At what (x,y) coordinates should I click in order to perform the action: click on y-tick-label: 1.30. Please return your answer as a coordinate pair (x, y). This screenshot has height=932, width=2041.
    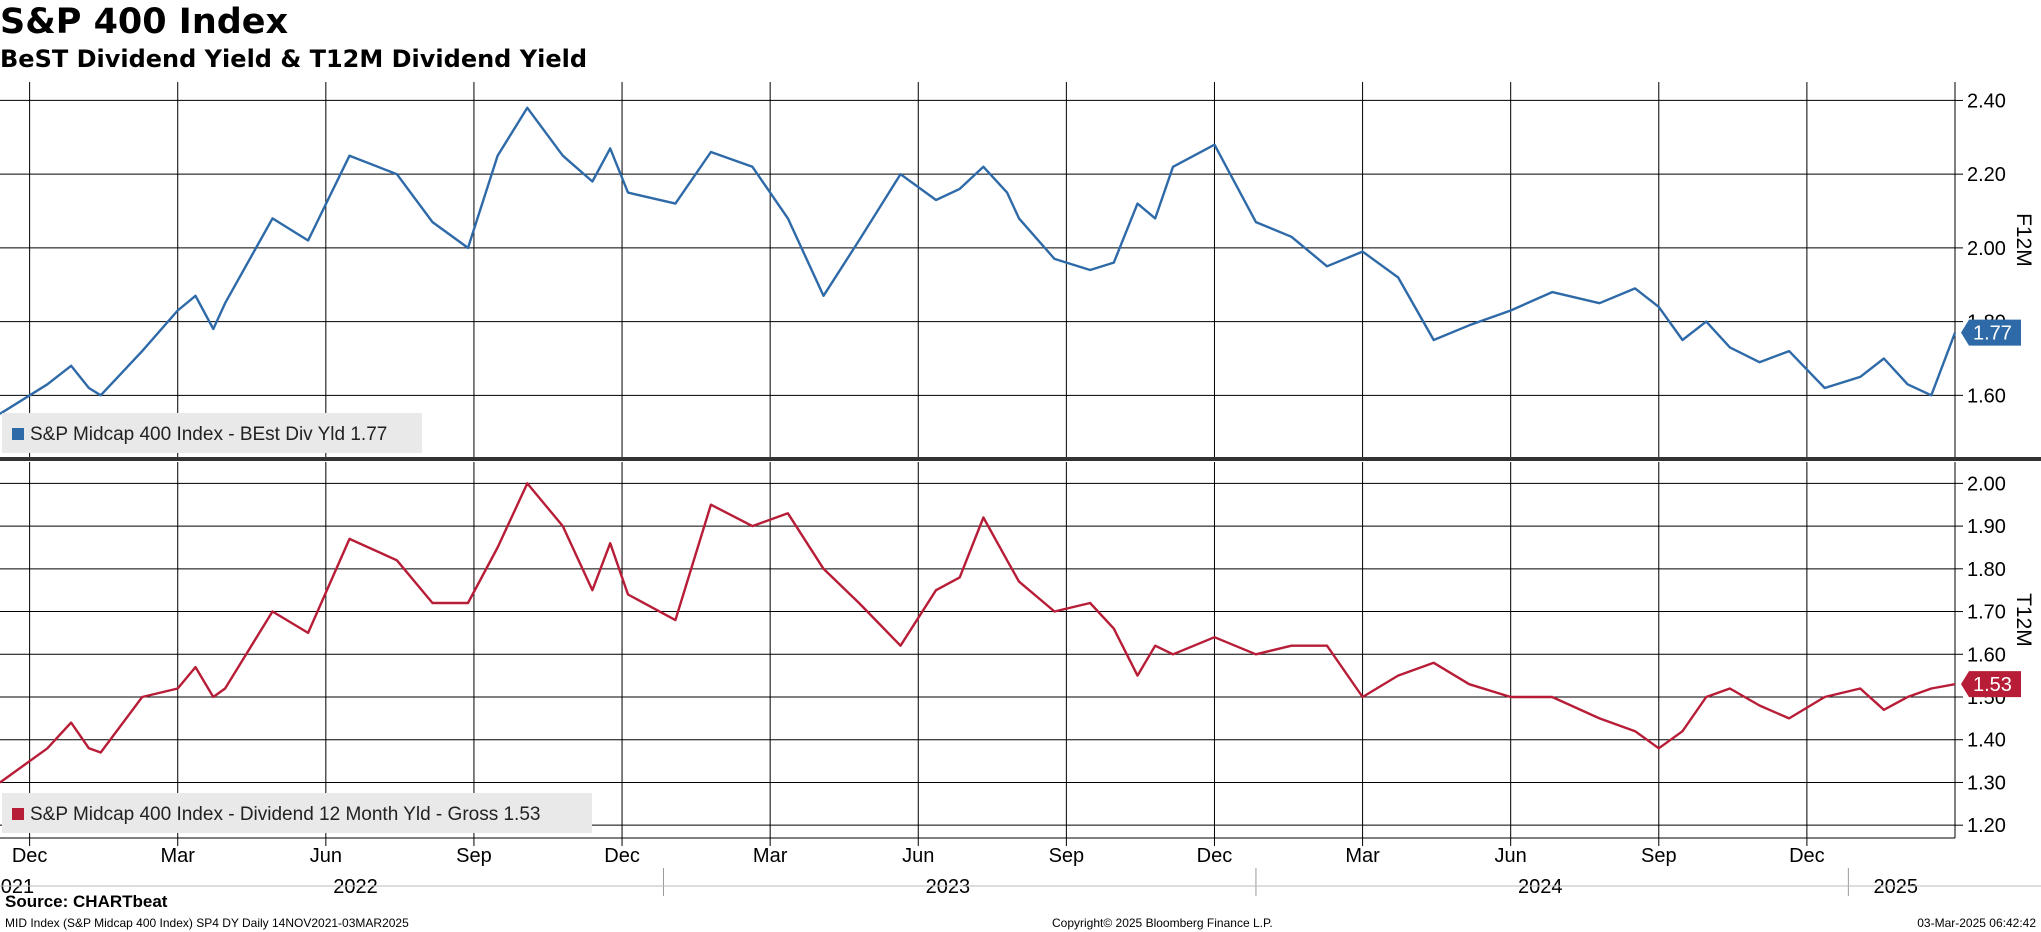
    Looking at the image, I should click on (1986, 783).